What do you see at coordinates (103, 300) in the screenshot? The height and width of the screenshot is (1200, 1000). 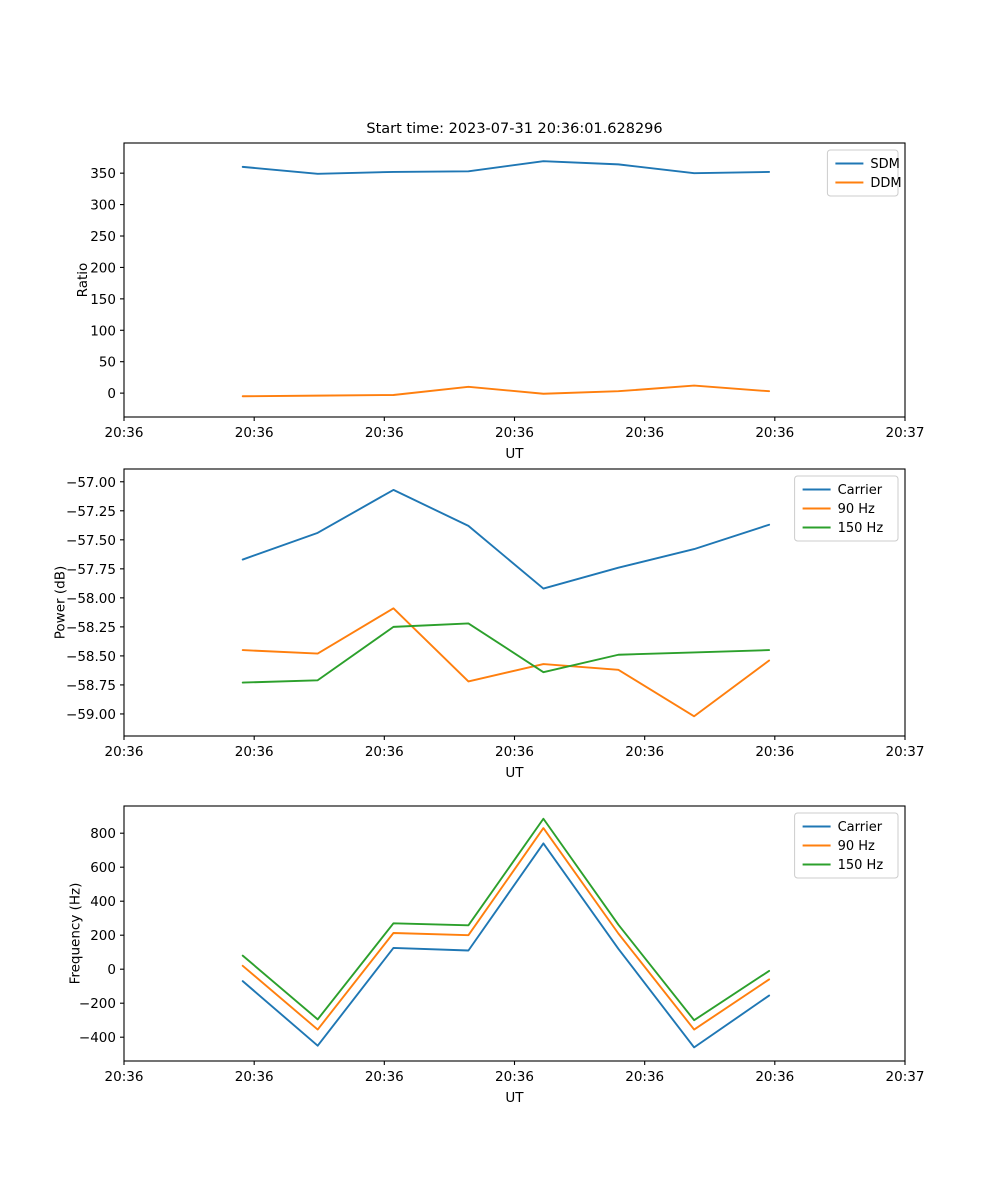 I see `y-tick-label: 150` at bounding box center [103, 300].